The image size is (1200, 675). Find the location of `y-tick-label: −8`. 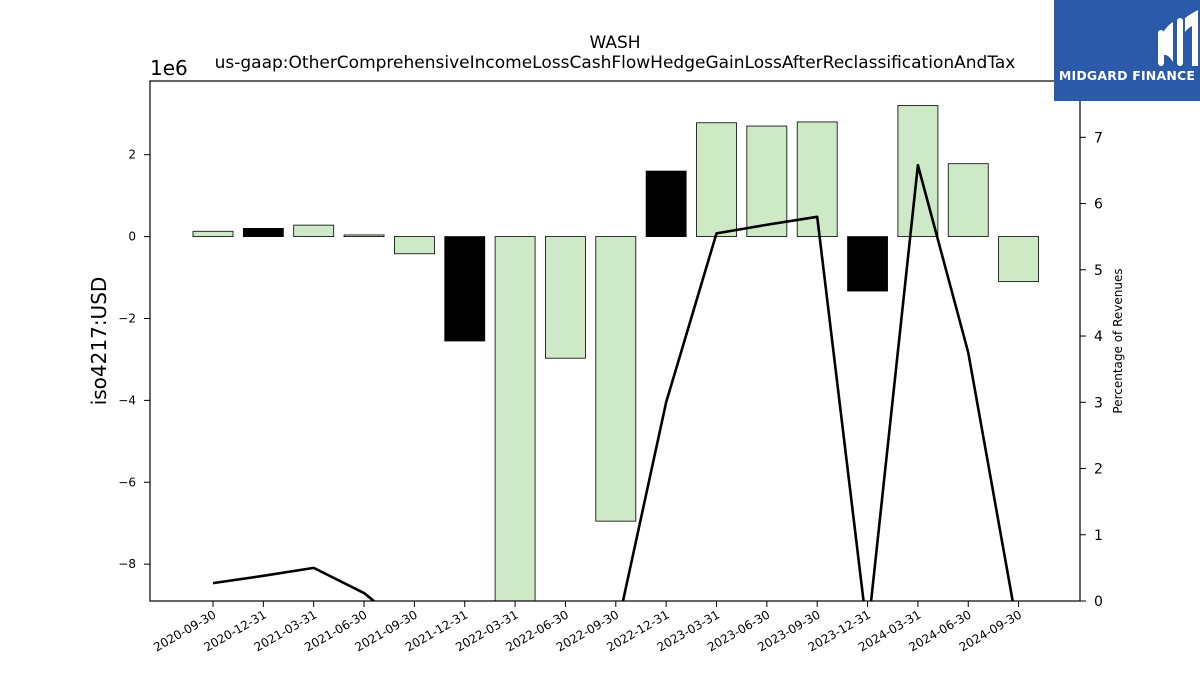

y-tick-label: −8 is located at coordinates (127, 564).